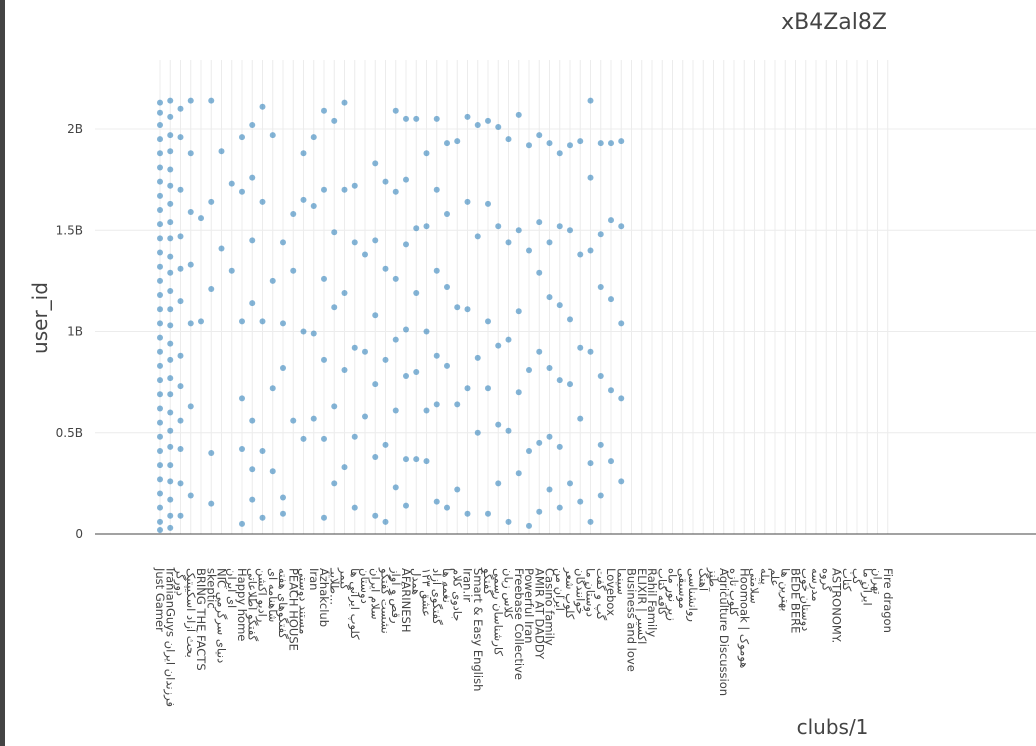  Describe the element at coordinates (796, 600) in the screenshot. I see `x-category-label: BEDE BERE` at that location.